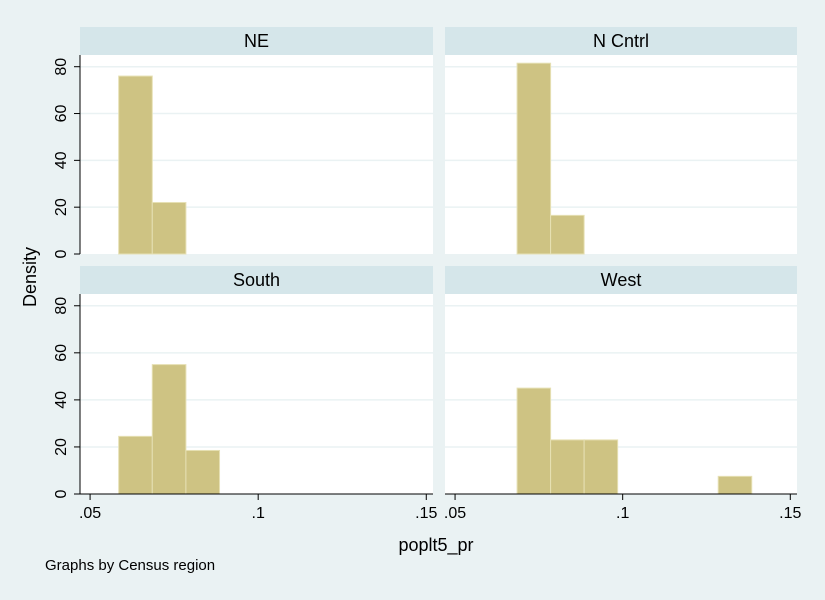 Image resolution: width=825 pixels, height=600 pixels. I want to click on panel-title: NE, so click(256, 41).